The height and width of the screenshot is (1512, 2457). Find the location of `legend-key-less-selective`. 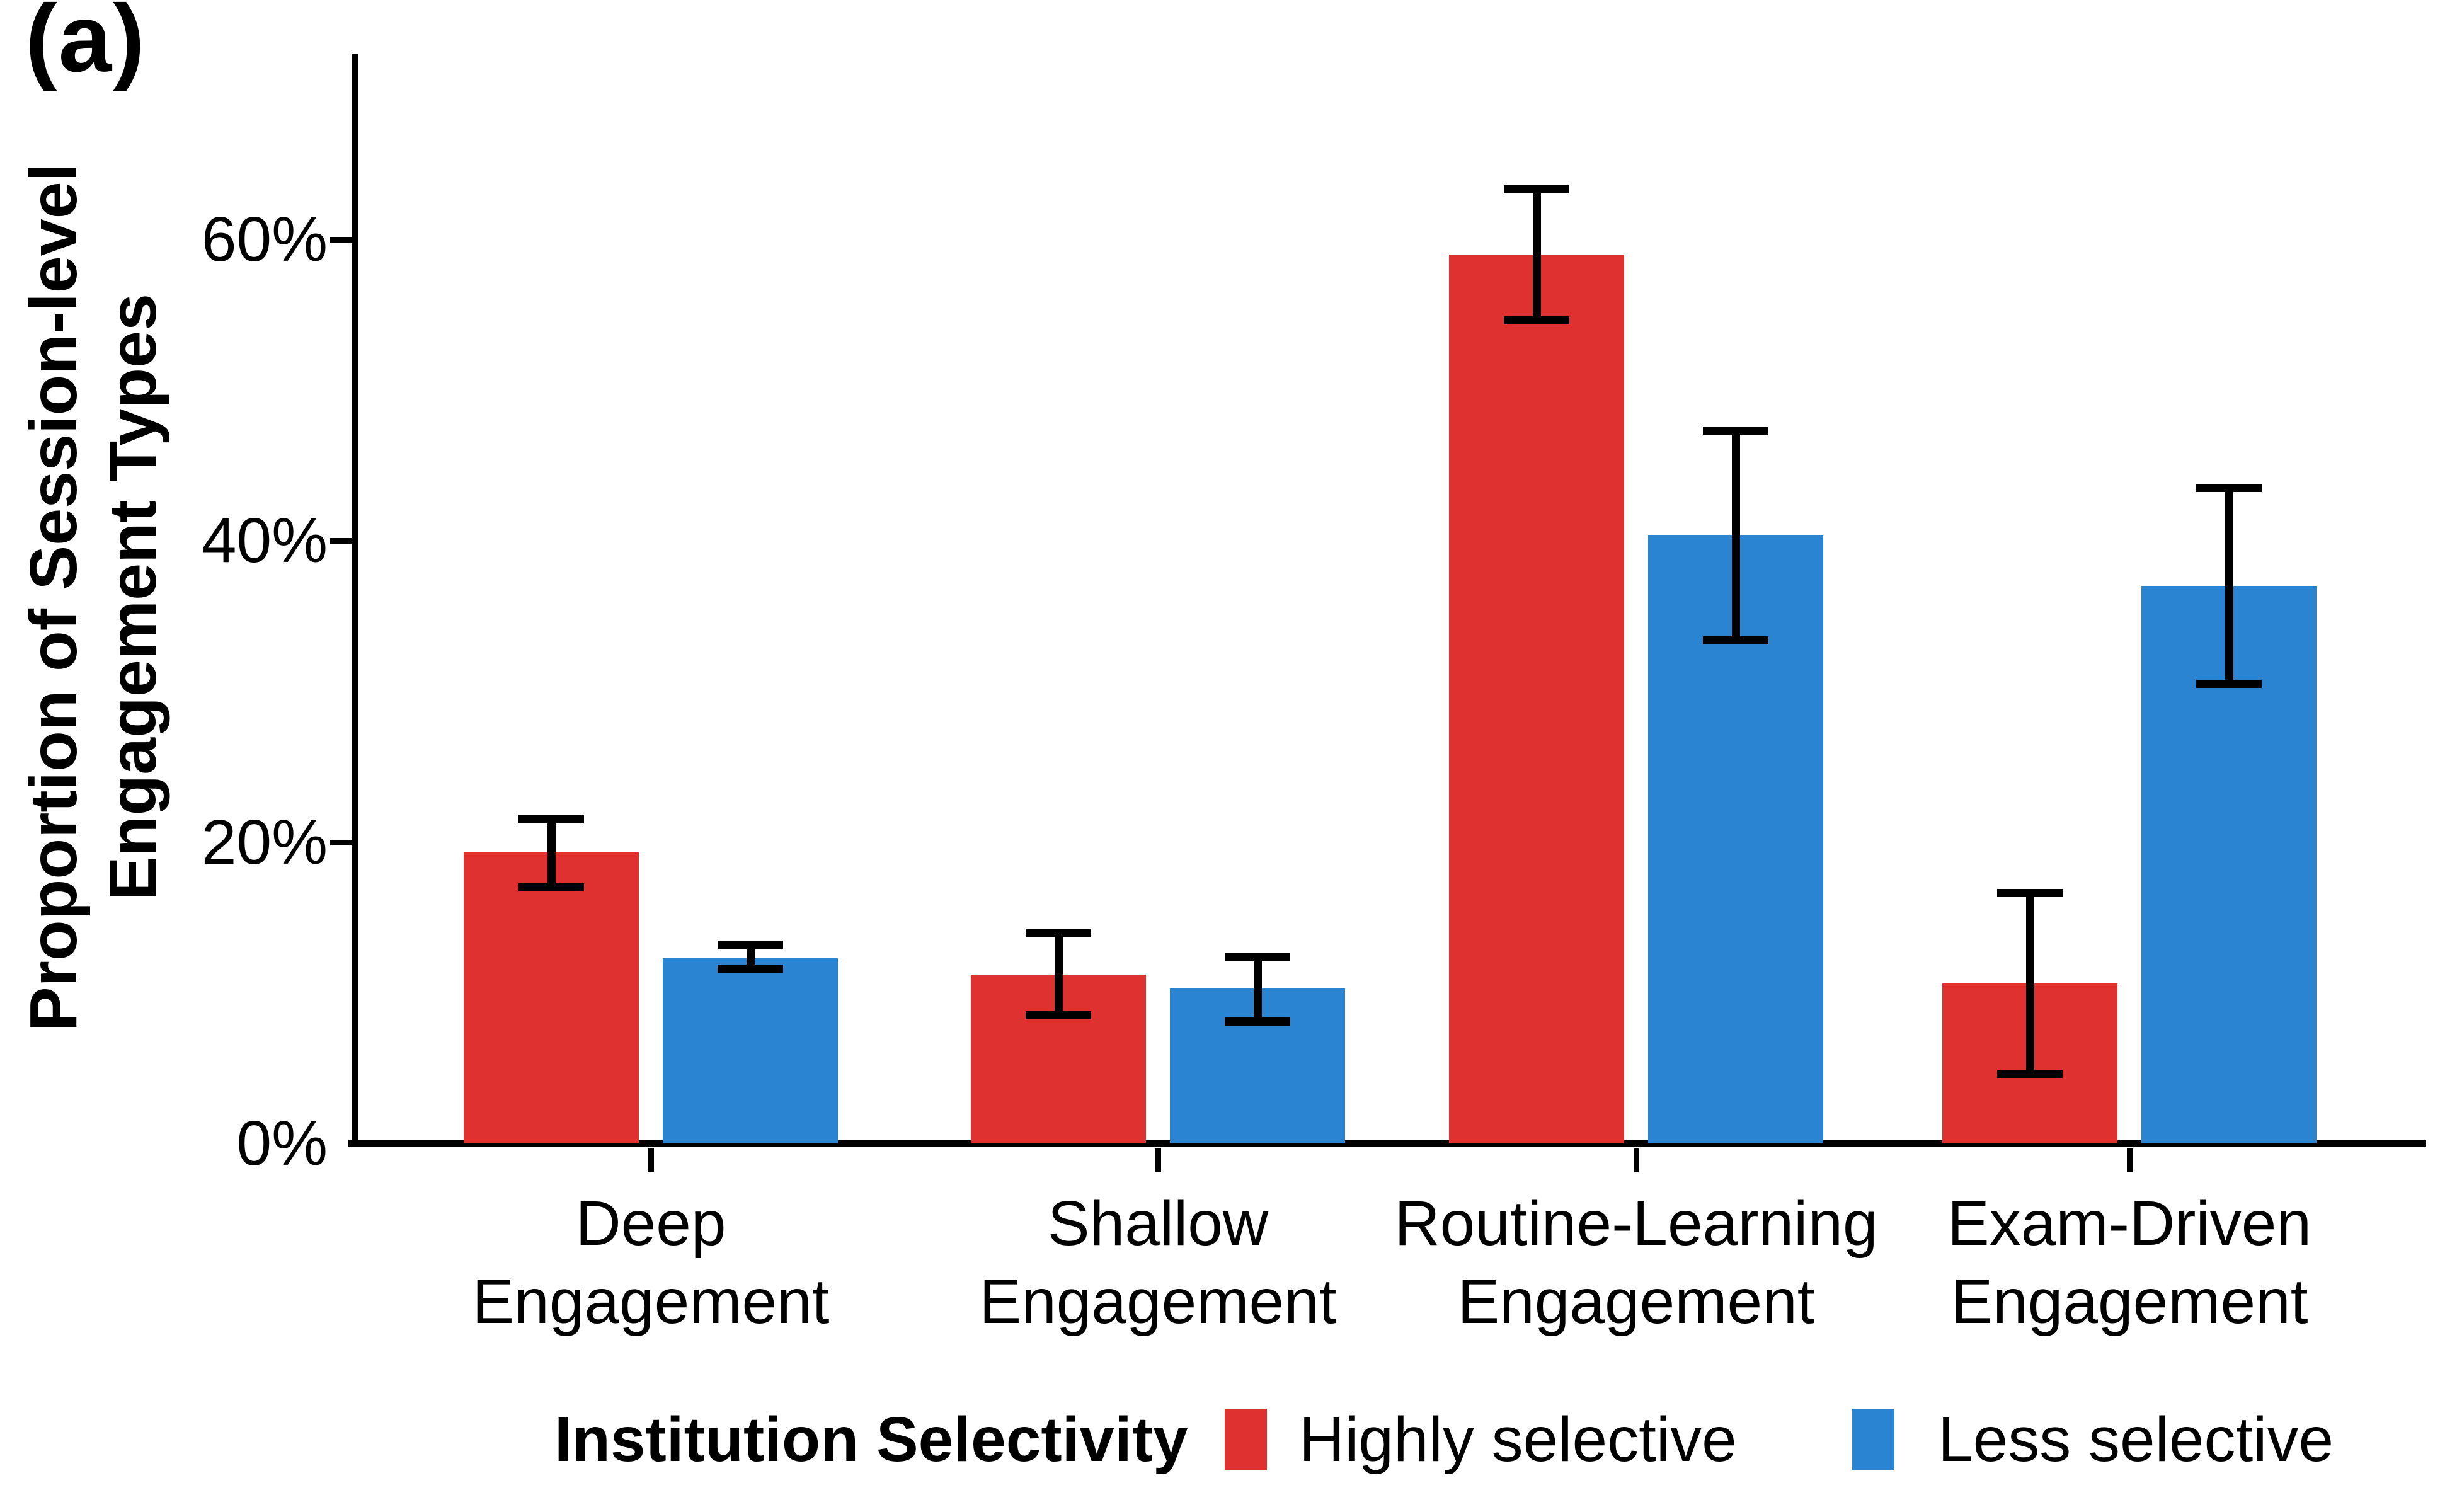

legend-key-less-selective is located at coordinates (1873, 1439).